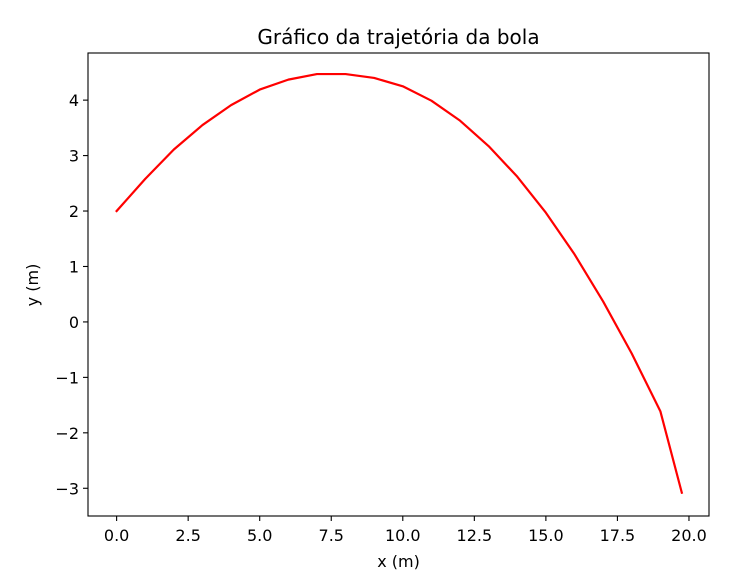  Describe the element at coordinates (74, 100) in the screenshot. I see `y-tick-label: 4` at that location.